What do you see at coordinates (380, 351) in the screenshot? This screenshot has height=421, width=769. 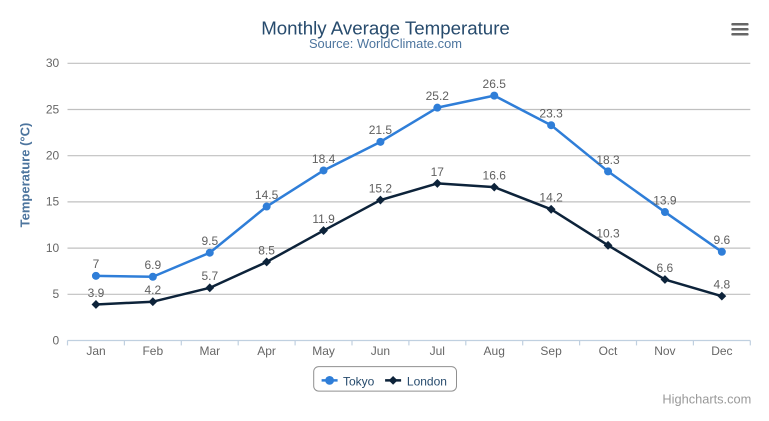 I see `svg-text: Jun` at bounding box center [380, 351].